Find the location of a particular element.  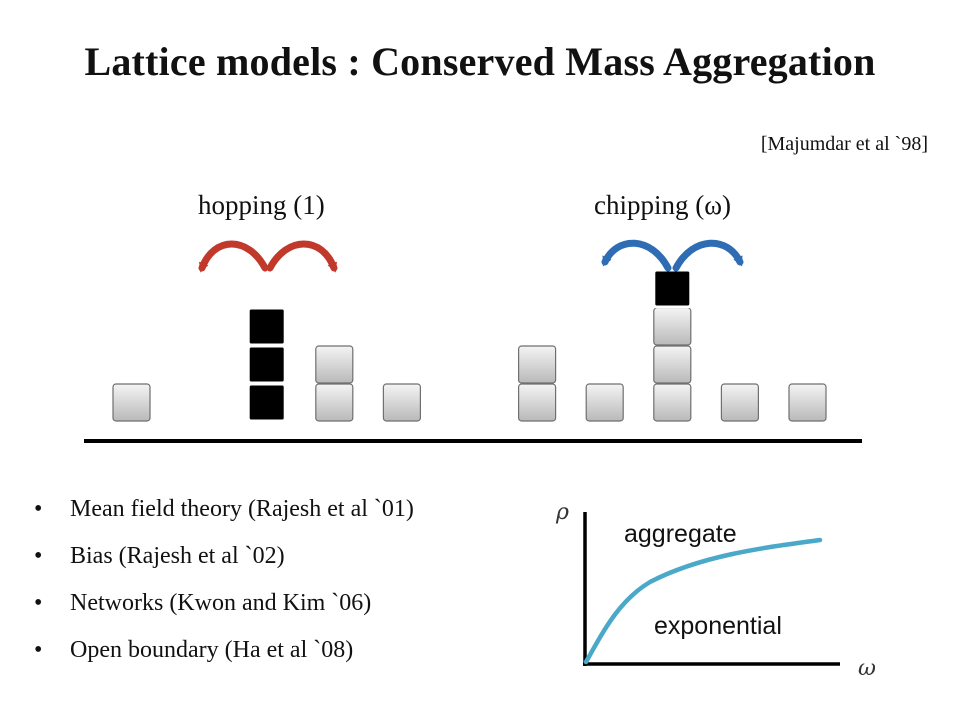

bullet-item: • Open boundary (Ha et al `08) is located at coordinates (224, 654).